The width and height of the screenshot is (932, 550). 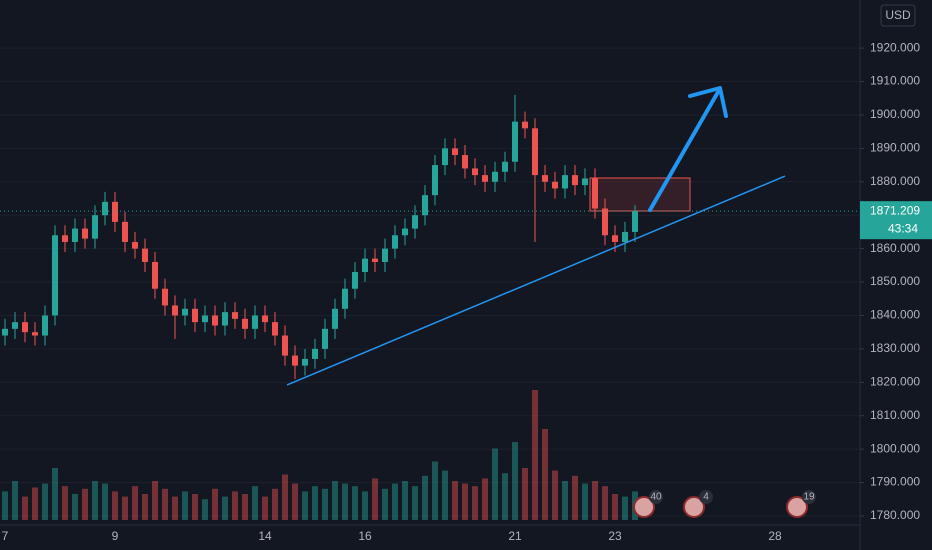 I want to click on y-tick-label: 1830.000, so click(x=895, y=348).